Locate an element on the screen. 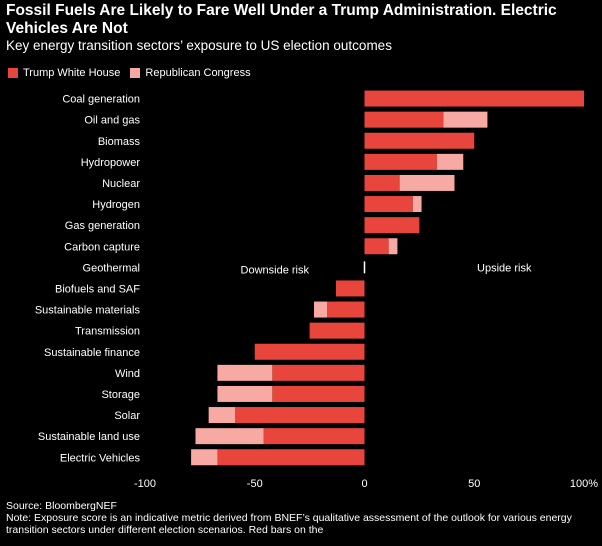 This screenshot has width=602, height=546. x-tick-label: 100% is located at coordinates (584, 484).